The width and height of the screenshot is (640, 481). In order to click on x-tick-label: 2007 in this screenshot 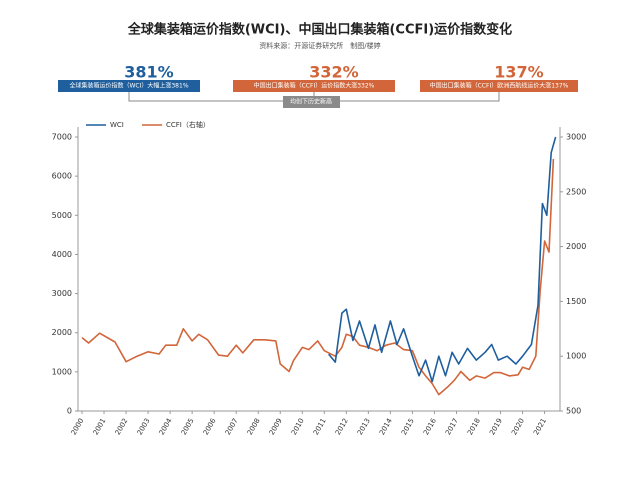, I will do `click(232, 426)`.